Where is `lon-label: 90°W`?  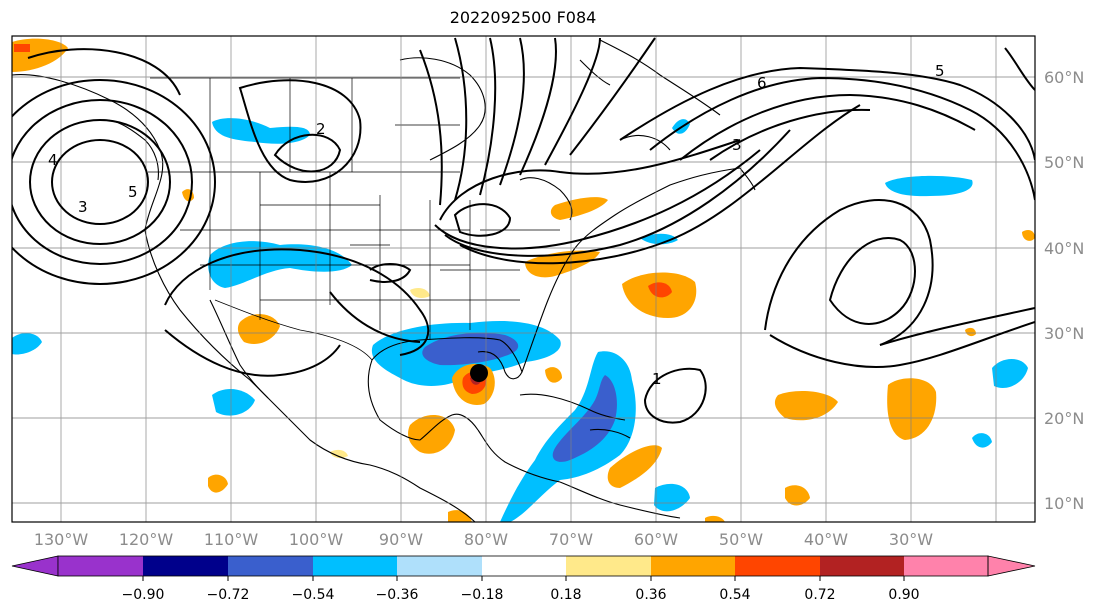 lon-label: 90°W is located at coordinates (401, 539).